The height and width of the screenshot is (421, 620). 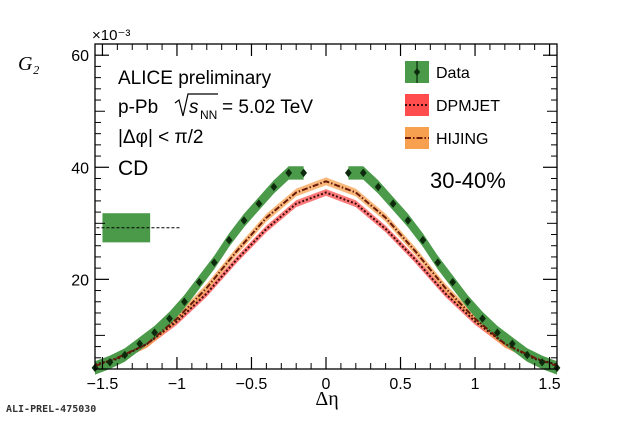 What do you see at coordinates (80, 280) in the screenshot?
I see `y-tick-label: 20` at bounding box center [80, 280].